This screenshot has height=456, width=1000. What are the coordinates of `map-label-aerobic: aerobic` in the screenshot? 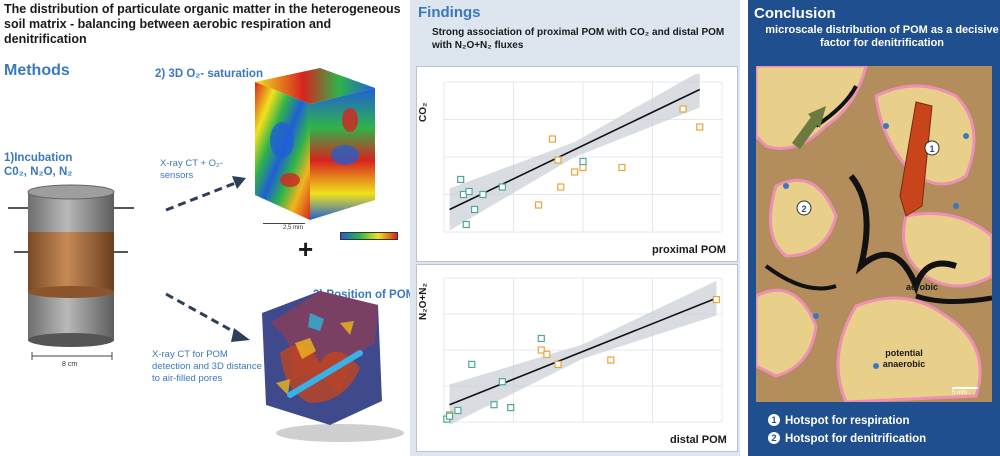 It's located at (922, 287).